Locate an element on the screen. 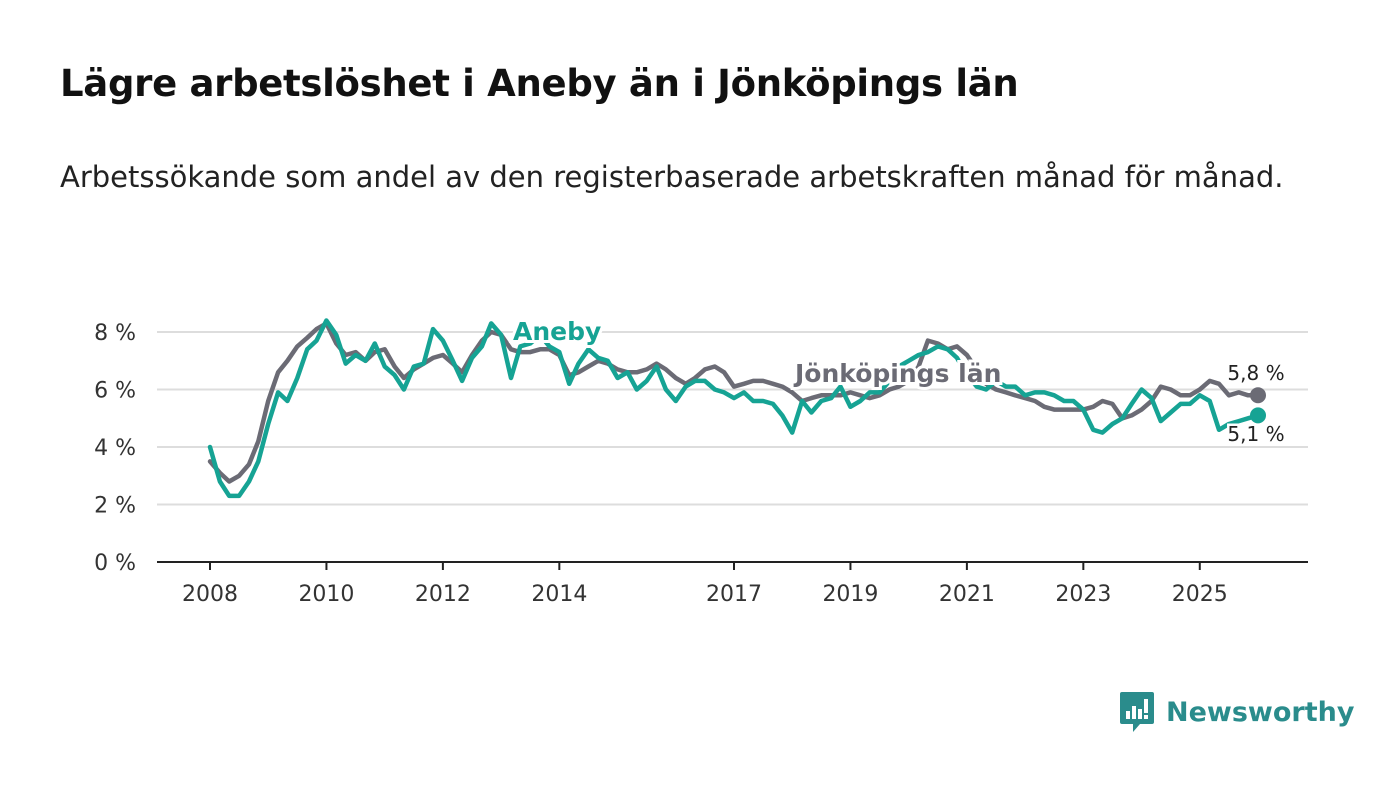 This screenshot has width=1400, height=794. newsworthy-logo-icon is located at coordinates (1137, 712).